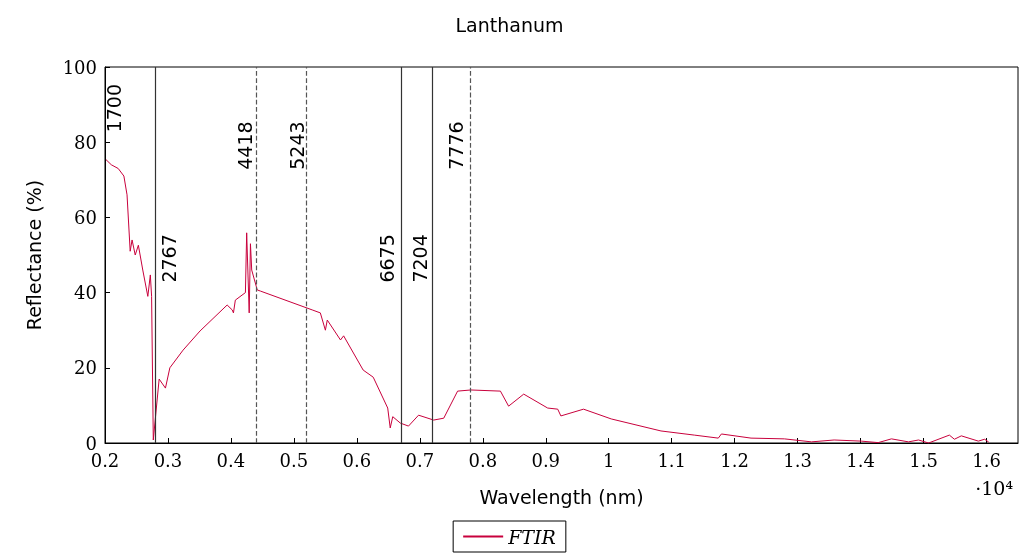 The height and width of the screenshot is (560, 1019). What do you see at coordinates (420, 258) in the screenshot?
I see `annotation: 7204` at bounding box center [420, 258].